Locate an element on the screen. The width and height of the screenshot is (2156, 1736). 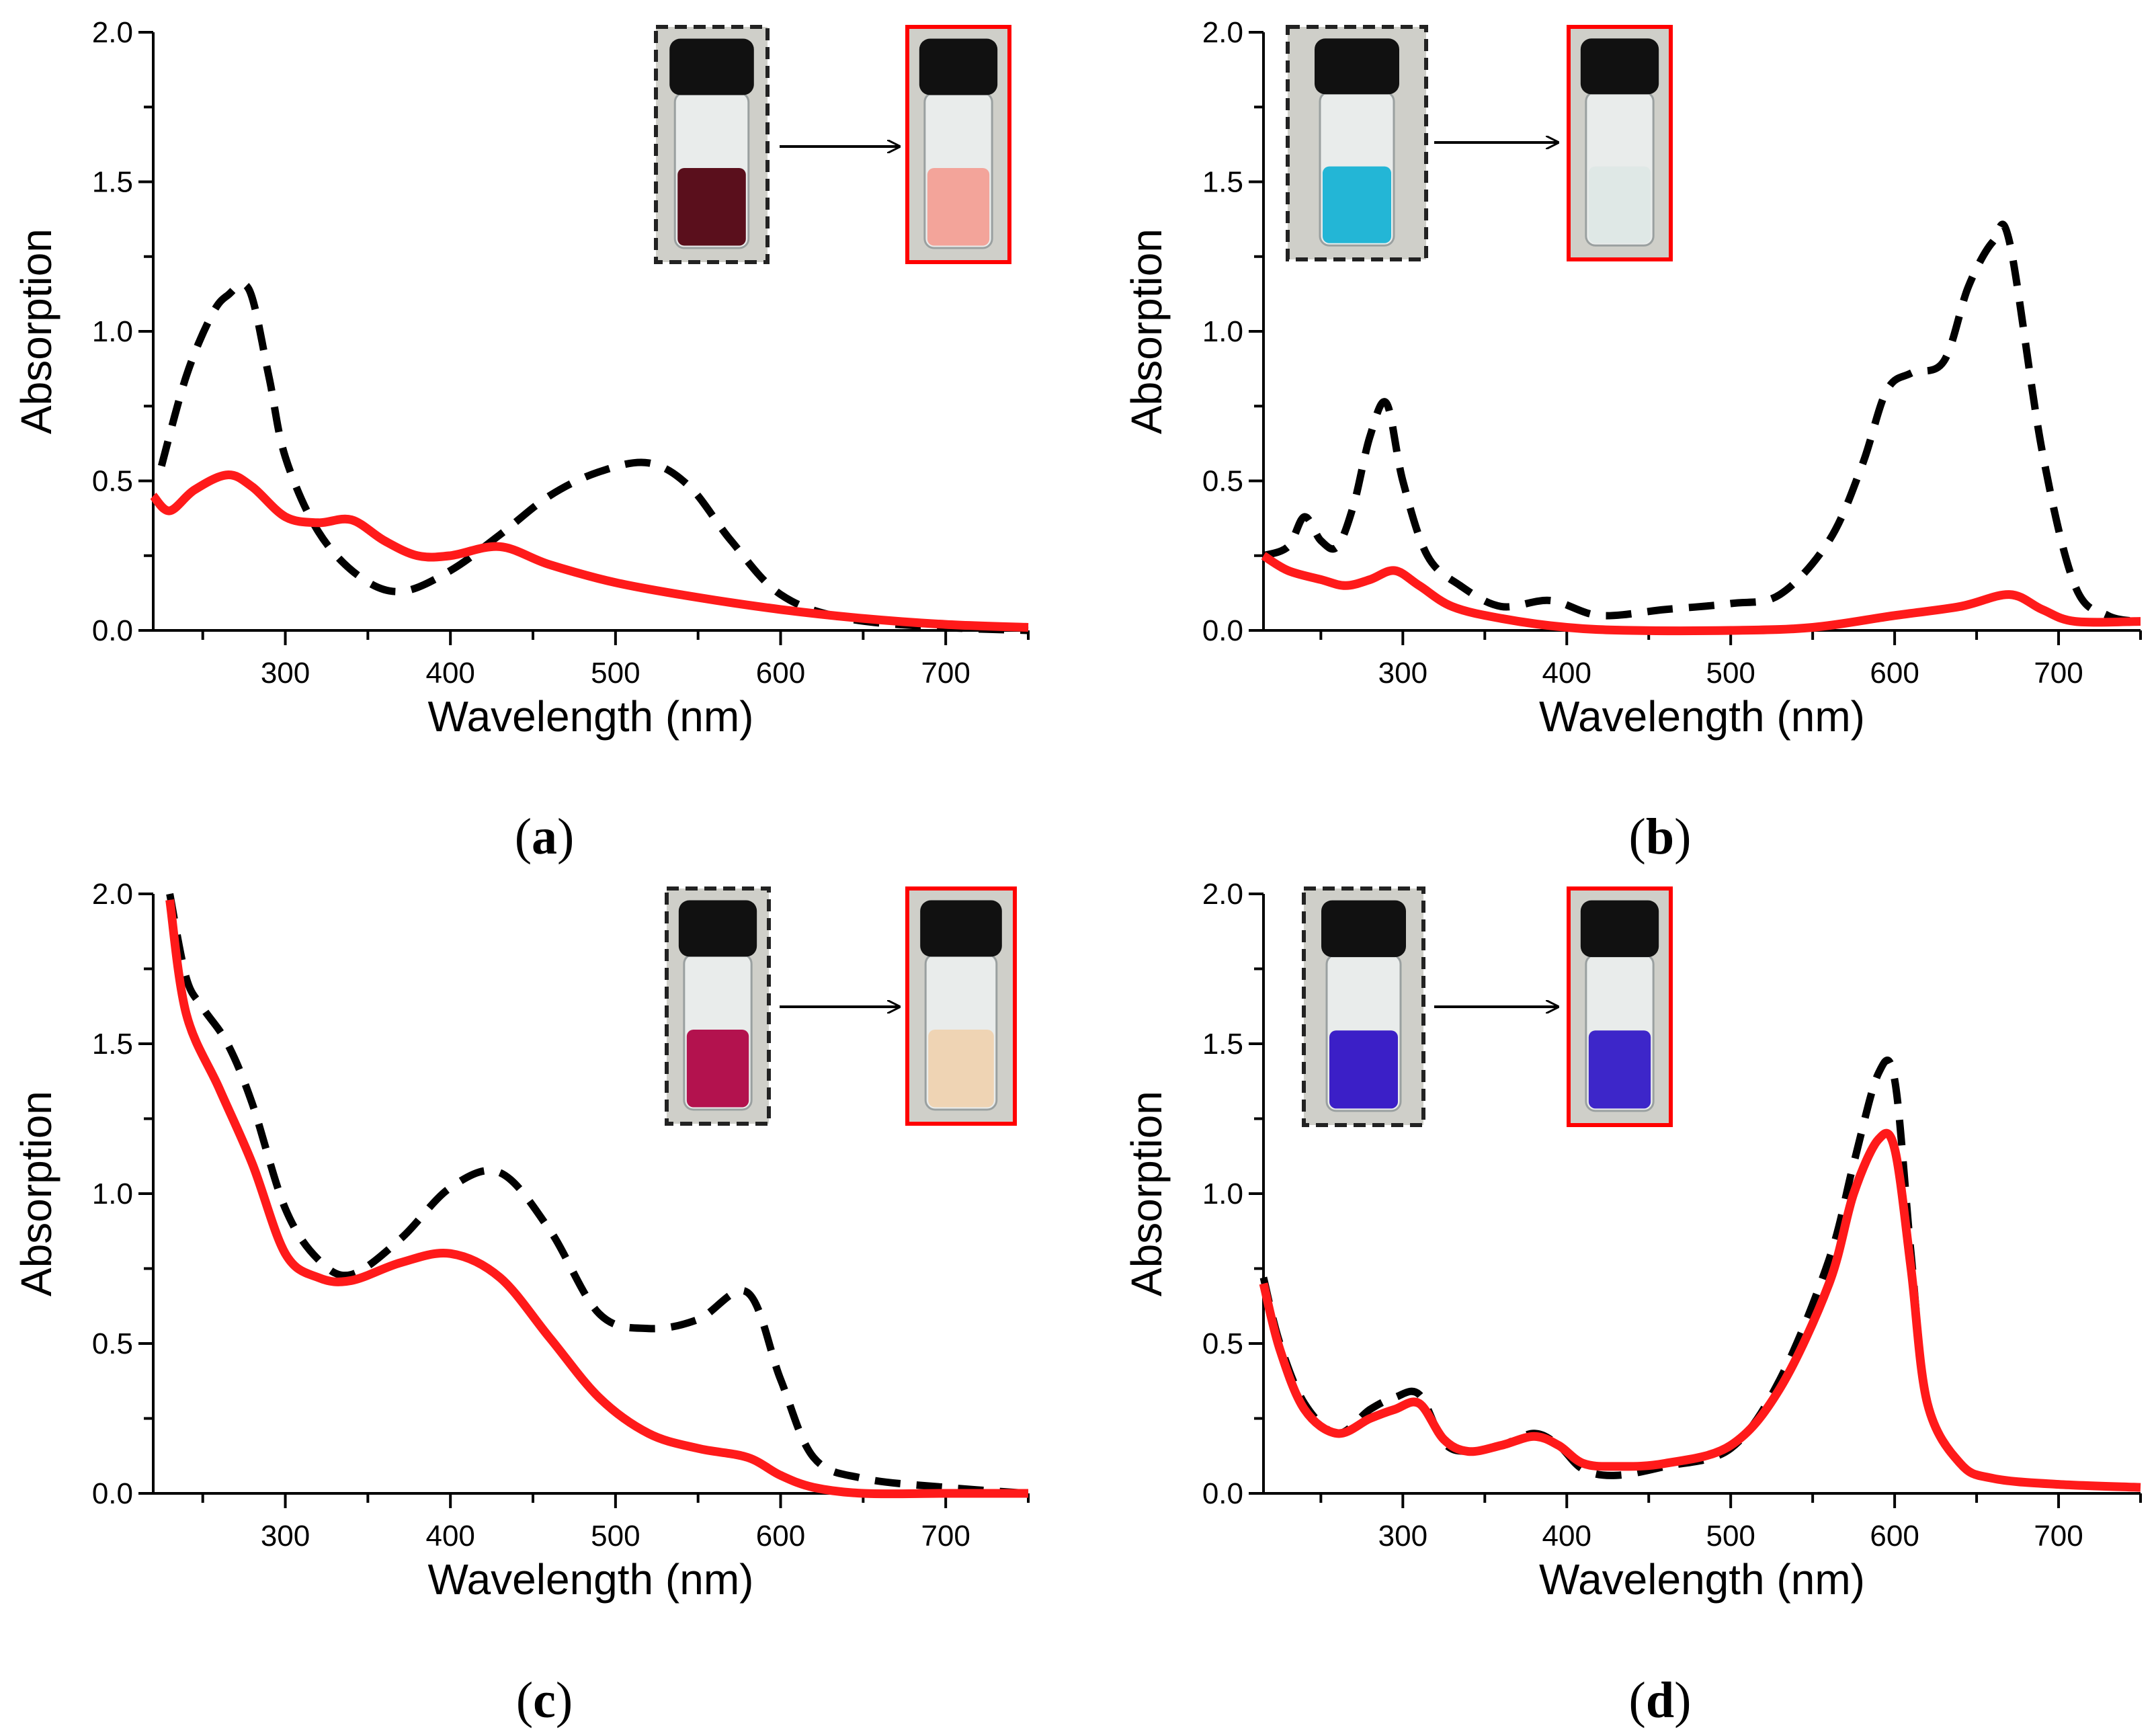
panel-b-letter: b is located at coordinates (1660, 837).